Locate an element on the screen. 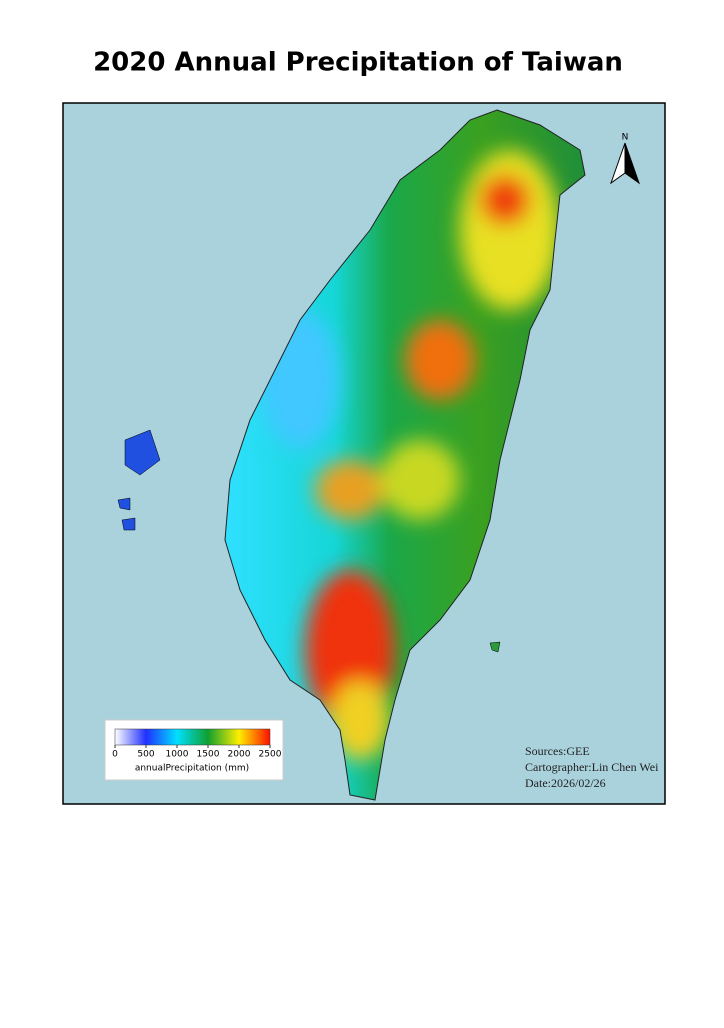 The height and width of the screenshot is (1028, 724). north-label: N is located at coordinates (625, 138).